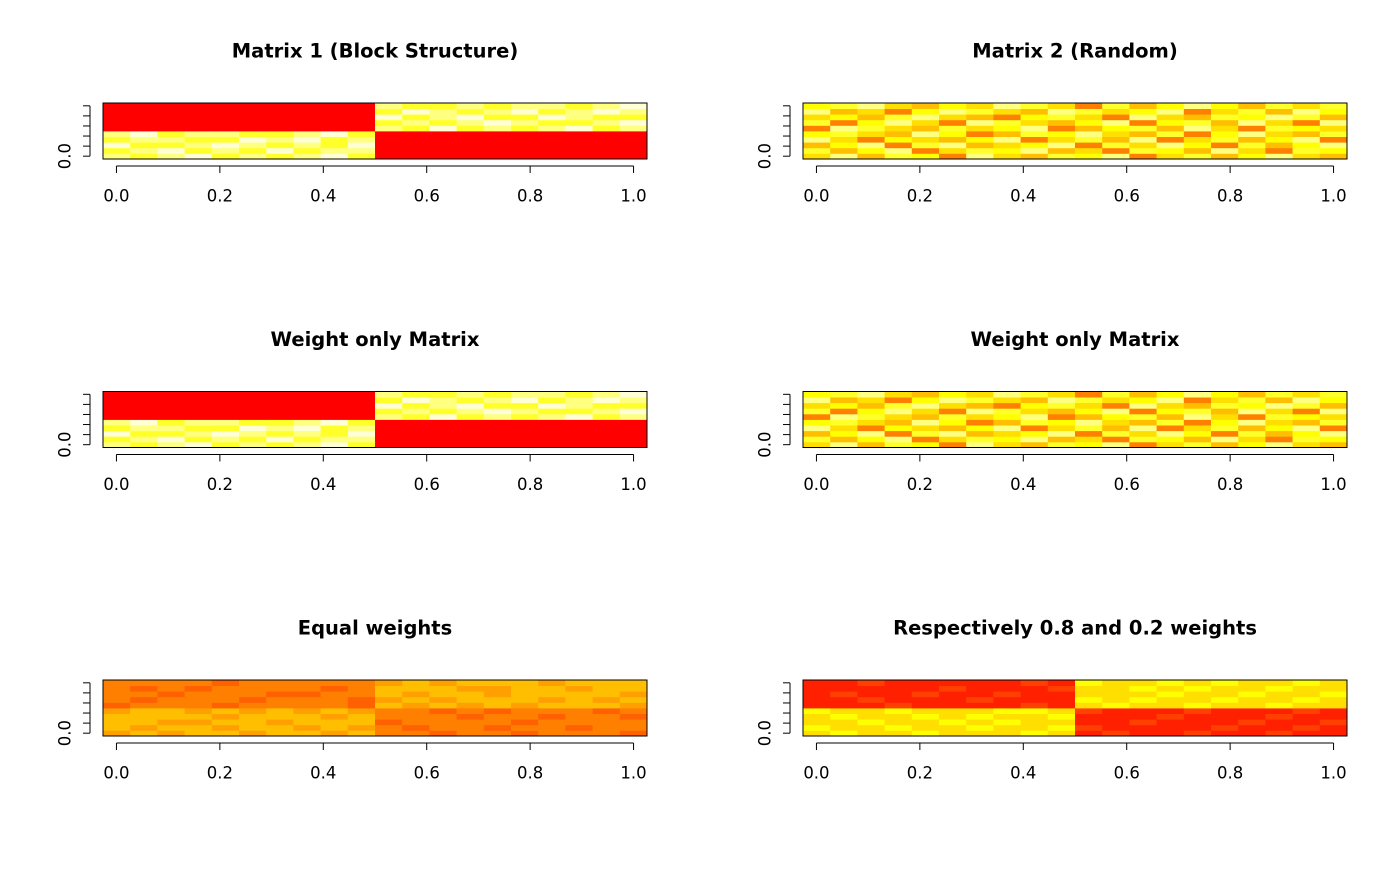  Describe the element at coordinates (352, 411) in the screenshot. I see `panel: Weight only Matrix 0.0 0.2 0.4 0.6 0.8 1.0 0.0` at that location.